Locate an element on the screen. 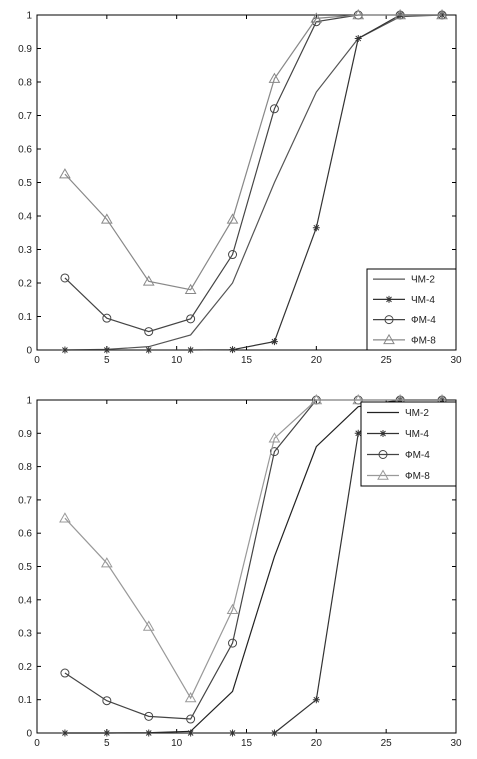  y-tick-label: 0.8 is located at coordinates (25, 83).